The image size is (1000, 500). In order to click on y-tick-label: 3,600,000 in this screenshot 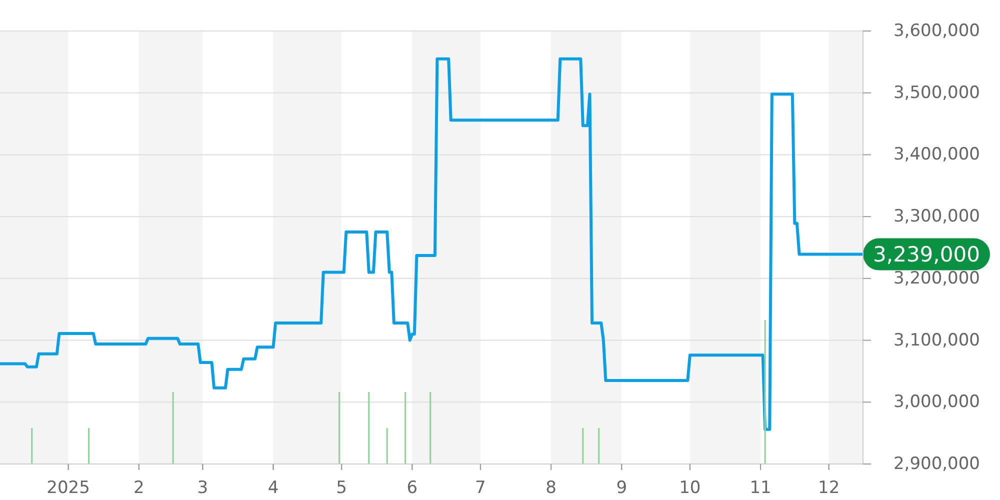, I will do `click(936, 31)`.